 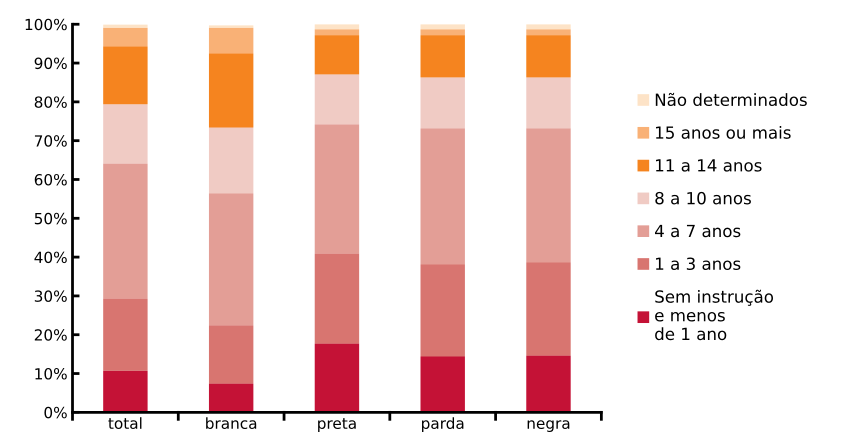 I want to click on x-tick-label: branca, so click(x=231, y=423).